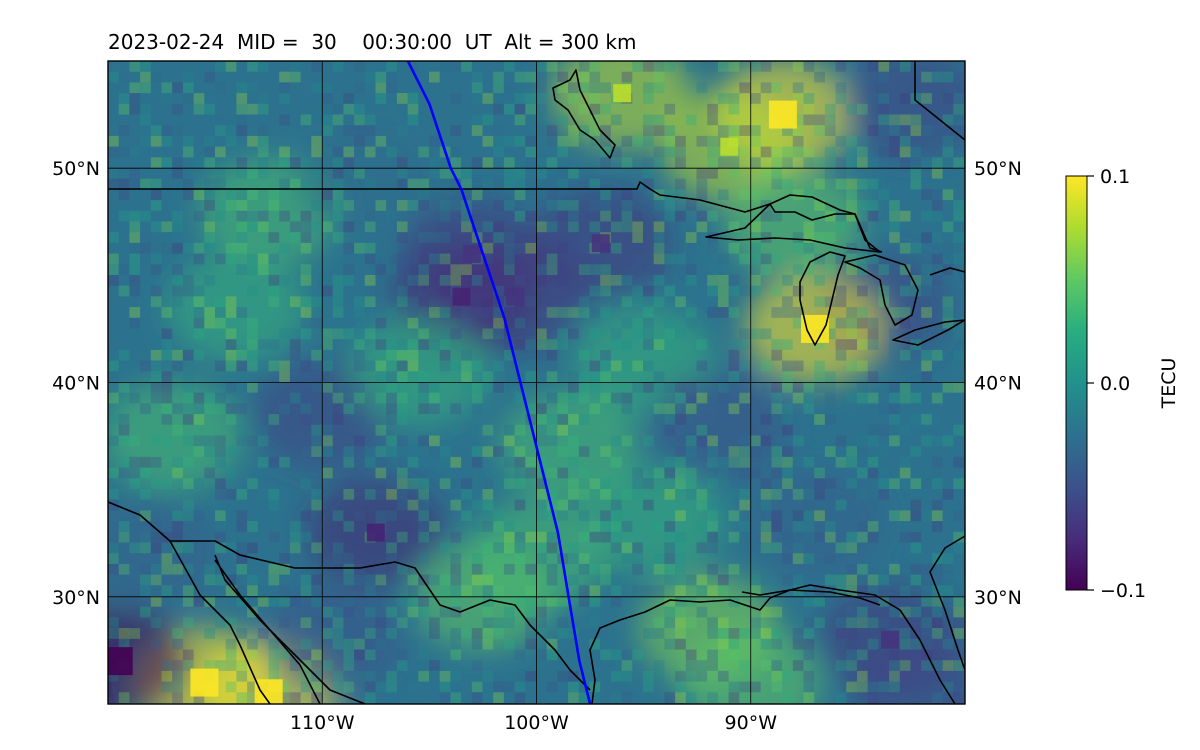 The image size is (1200, 750). I want to click on field-blob, so click(718, 425).